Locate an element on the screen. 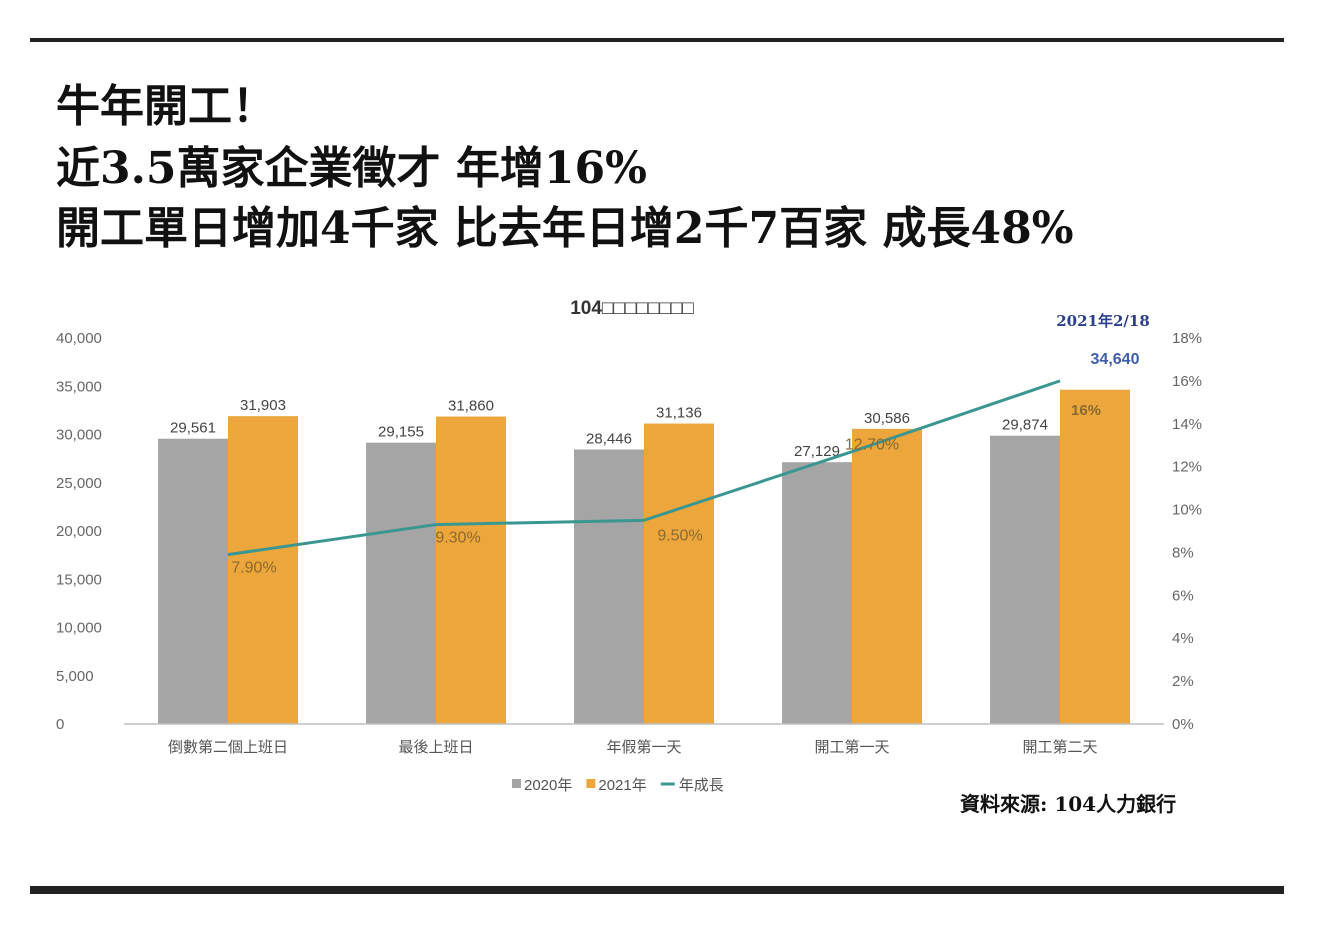 This screenshot has height=936, width=1342. data-source: 資料來源: 104人力銀行 is located at coordinates (1068, 804).